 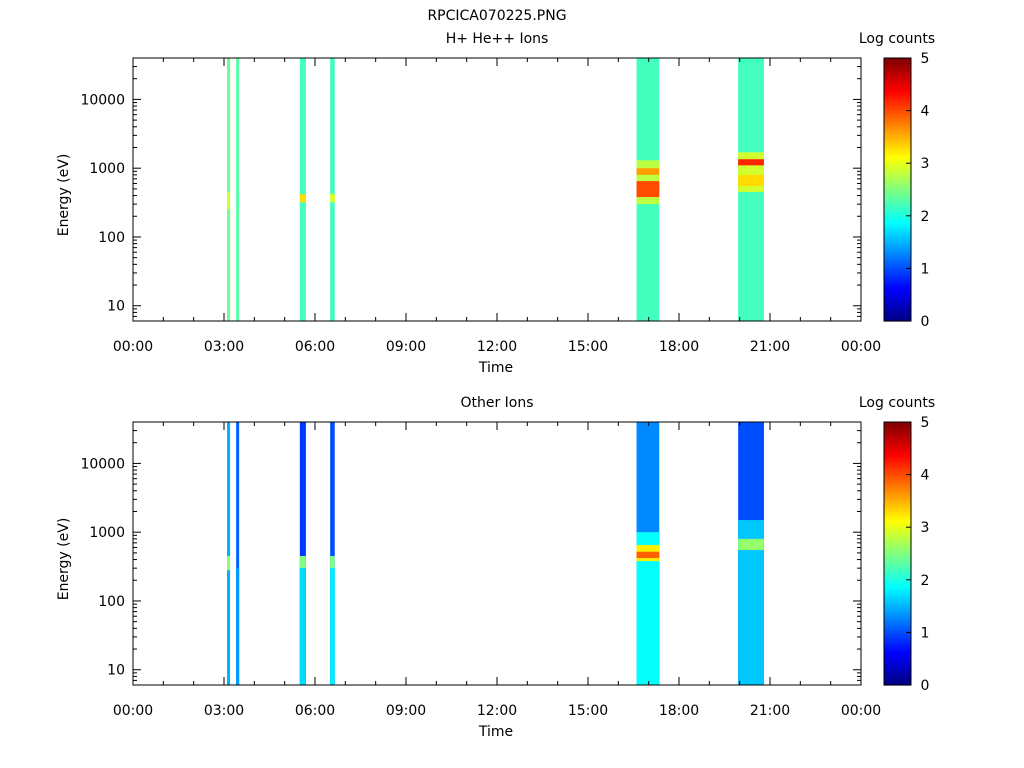 I want to click on panel-bottom-colorbar: 0 1 2 3 4 5, so click(x=906, y=554).